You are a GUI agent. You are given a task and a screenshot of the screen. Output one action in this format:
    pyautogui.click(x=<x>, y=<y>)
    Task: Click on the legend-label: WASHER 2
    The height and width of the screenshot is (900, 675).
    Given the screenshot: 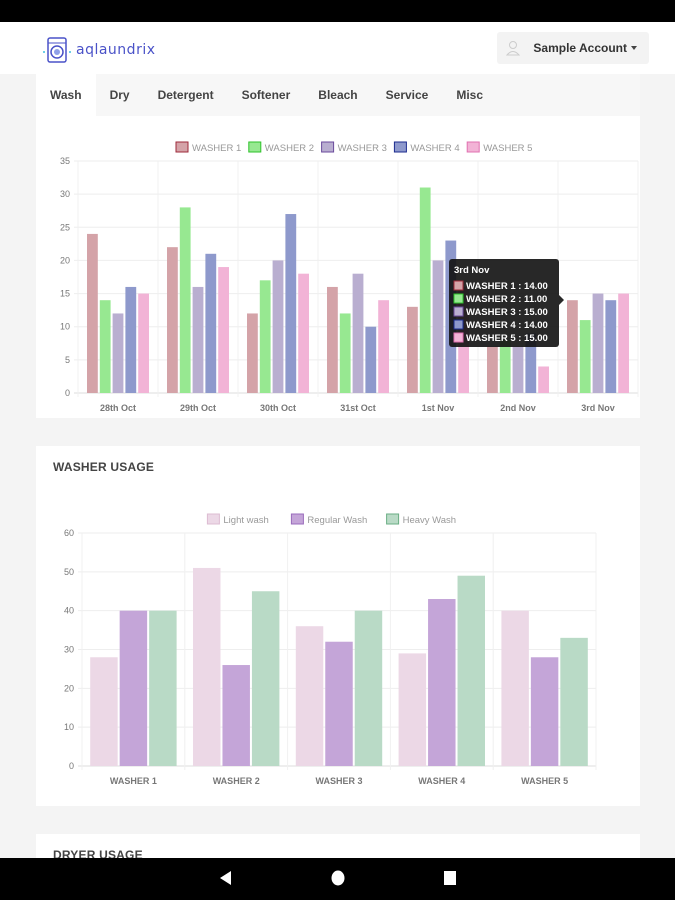 What is the action you would take?
    pyautogui.click(x=289, y=148)
    